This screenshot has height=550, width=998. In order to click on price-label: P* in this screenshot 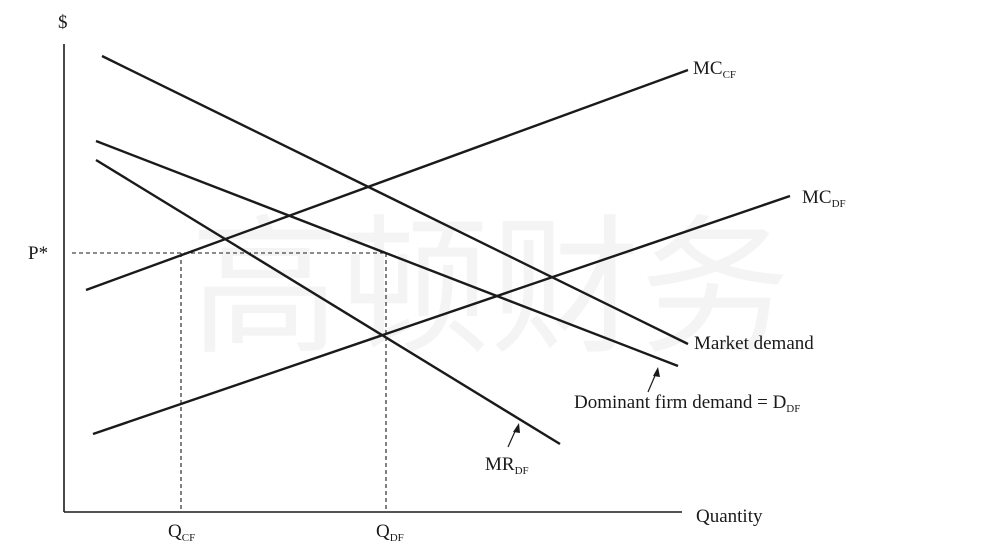, I will do `click(38, 253)`.